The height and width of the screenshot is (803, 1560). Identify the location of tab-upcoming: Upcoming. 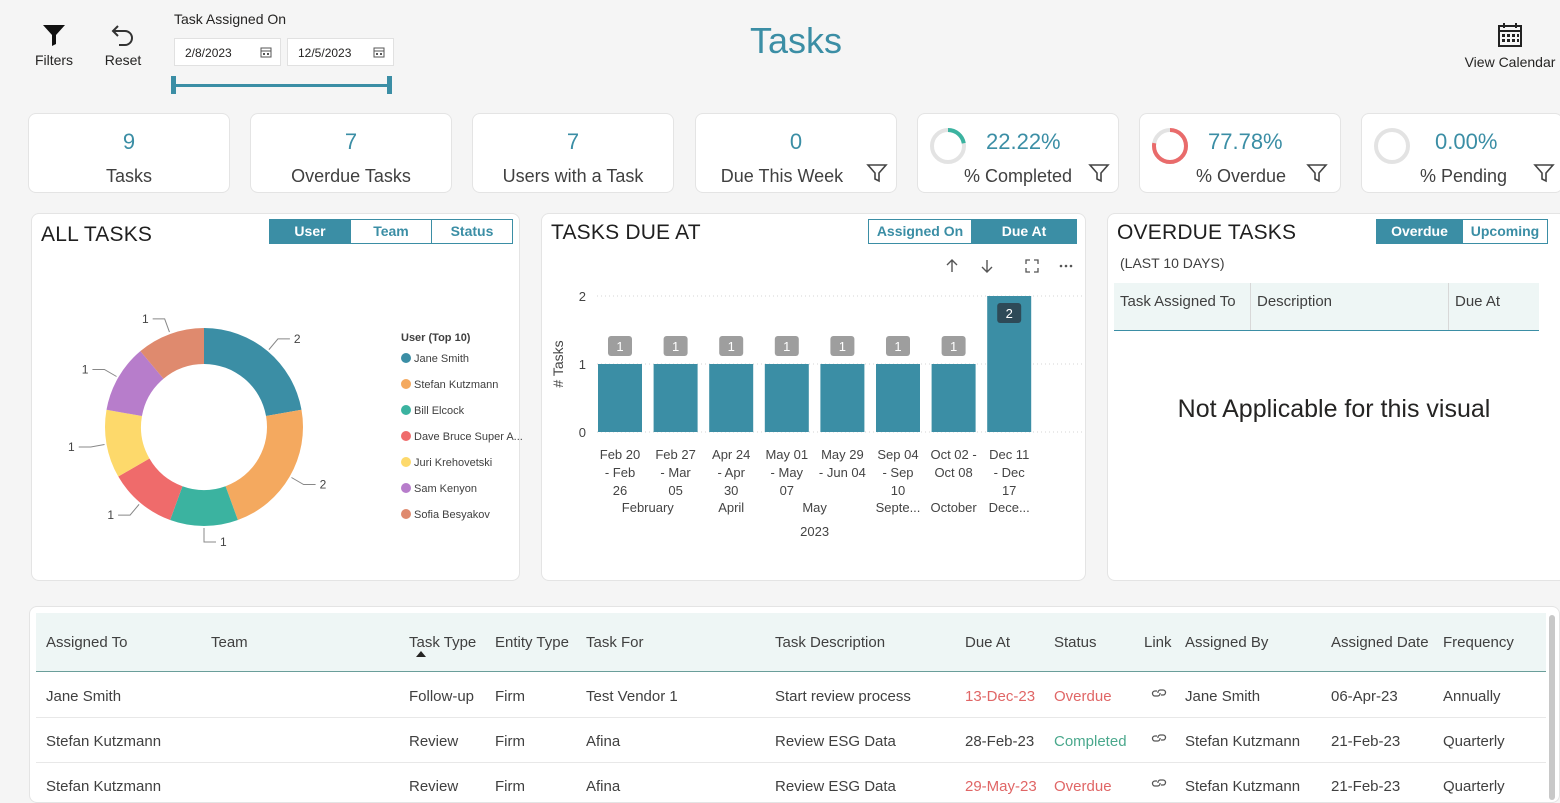
(1505, 231).